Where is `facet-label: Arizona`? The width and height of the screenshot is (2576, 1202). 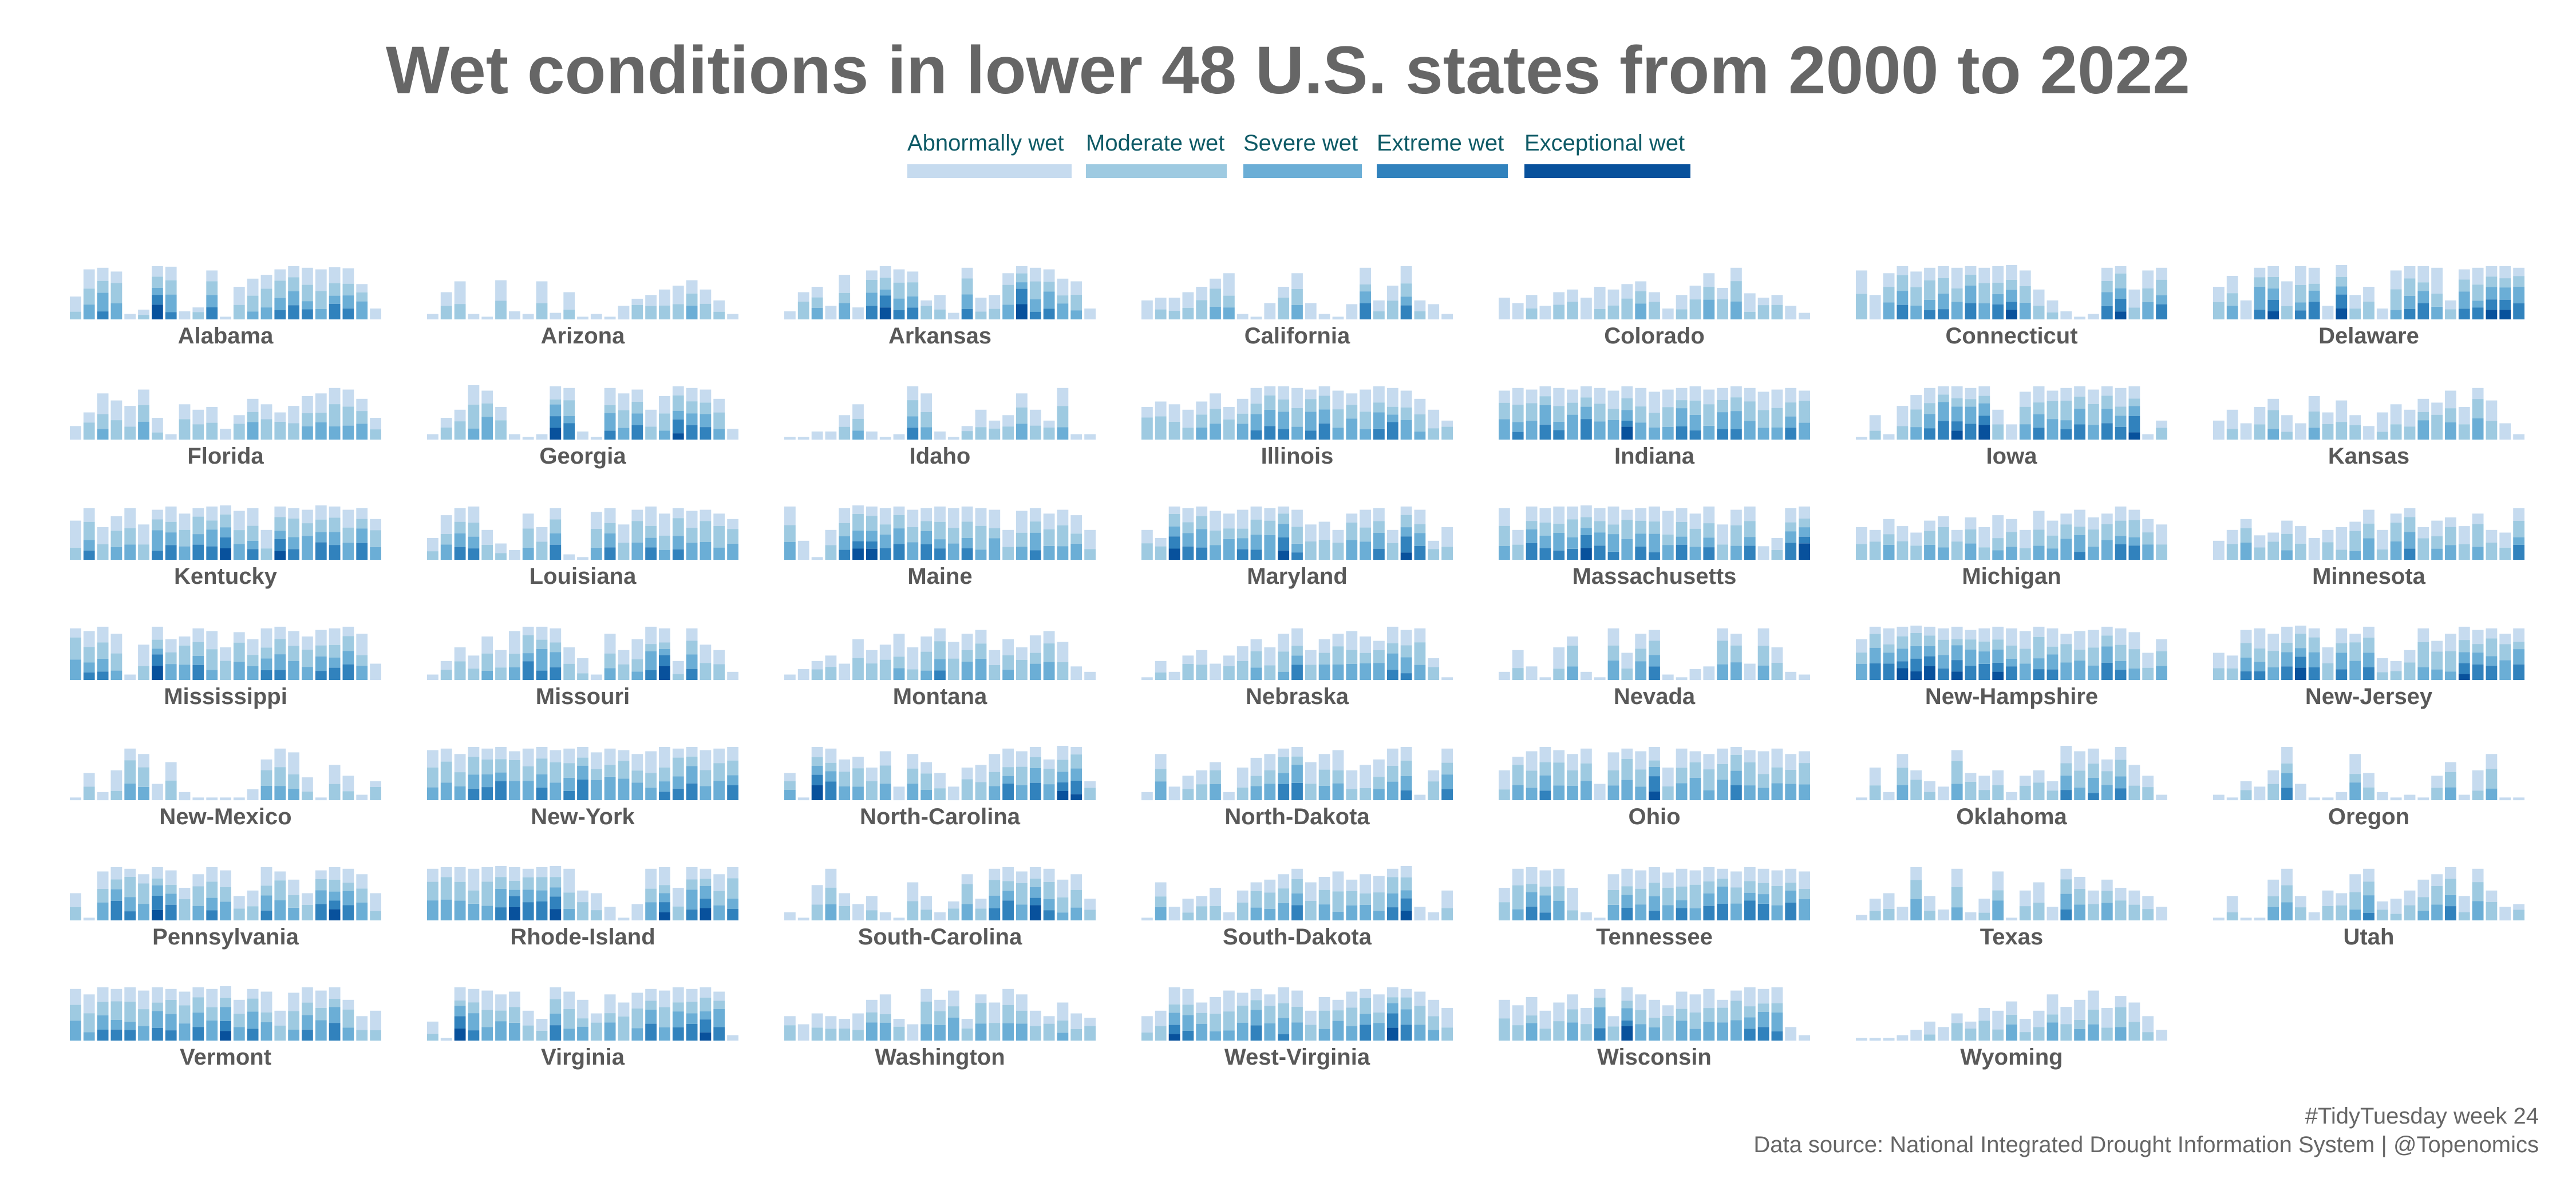 facet-label: Arizona is located at coordinates (583, 336).